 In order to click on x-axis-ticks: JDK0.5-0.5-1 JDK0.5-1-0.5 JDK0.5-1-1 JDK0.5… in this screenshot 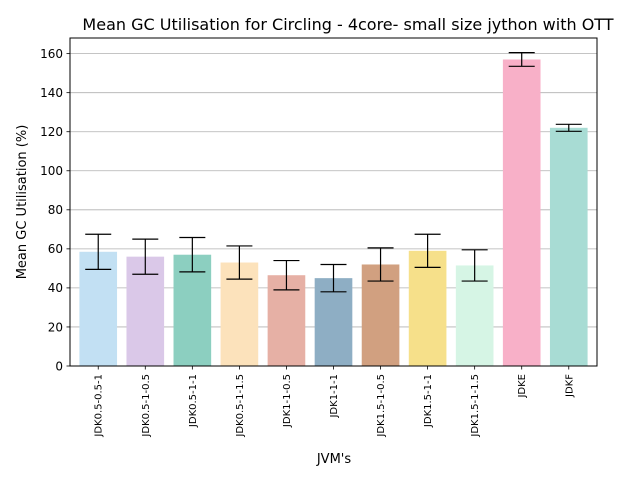, I will do `click(334, 402)`.